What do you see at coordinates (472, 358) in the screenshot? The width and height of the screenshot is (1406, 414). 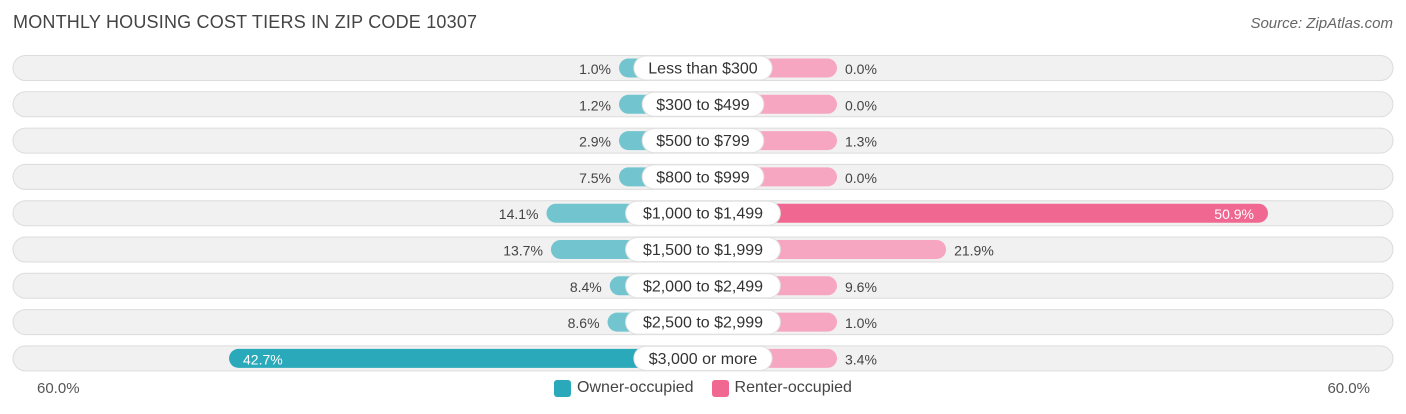 I see `owner-bar` at bounding box center [472, 358].